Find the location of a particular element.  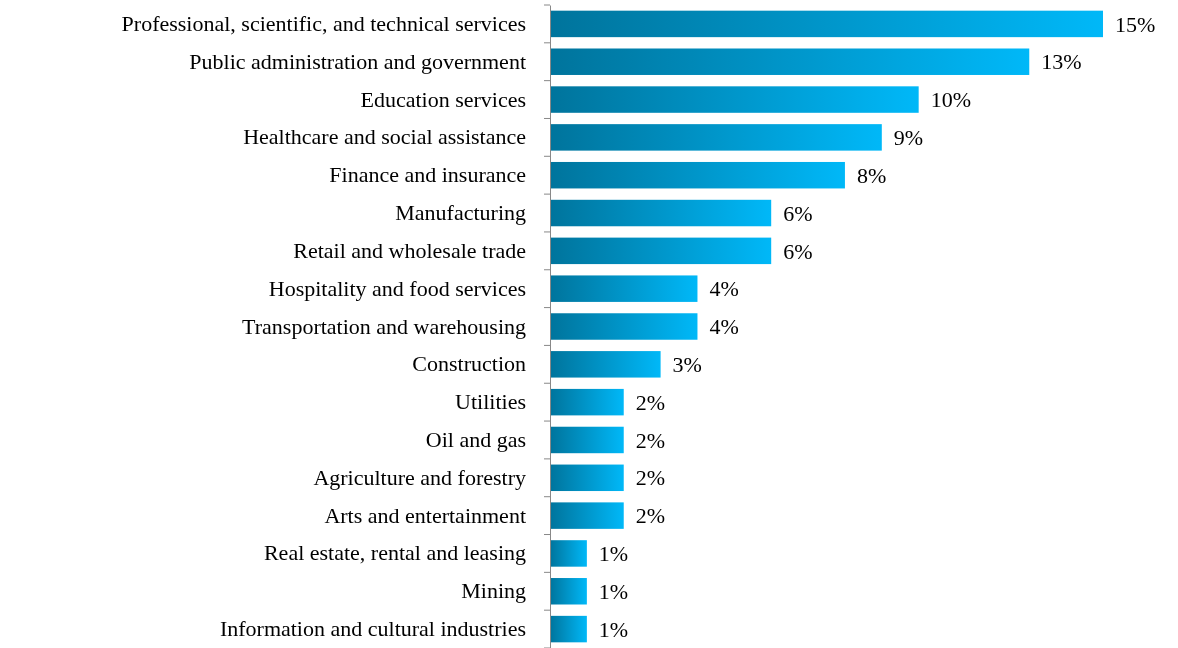

data-label: 9% is located at coordinates (908, 138).